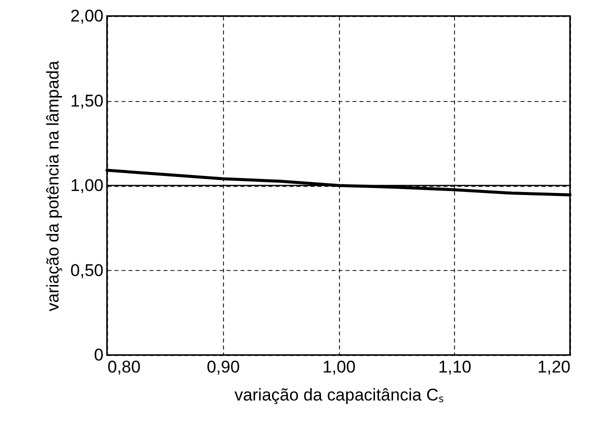  I want to click on x-tick-label: 1,20, so click(553, 367).